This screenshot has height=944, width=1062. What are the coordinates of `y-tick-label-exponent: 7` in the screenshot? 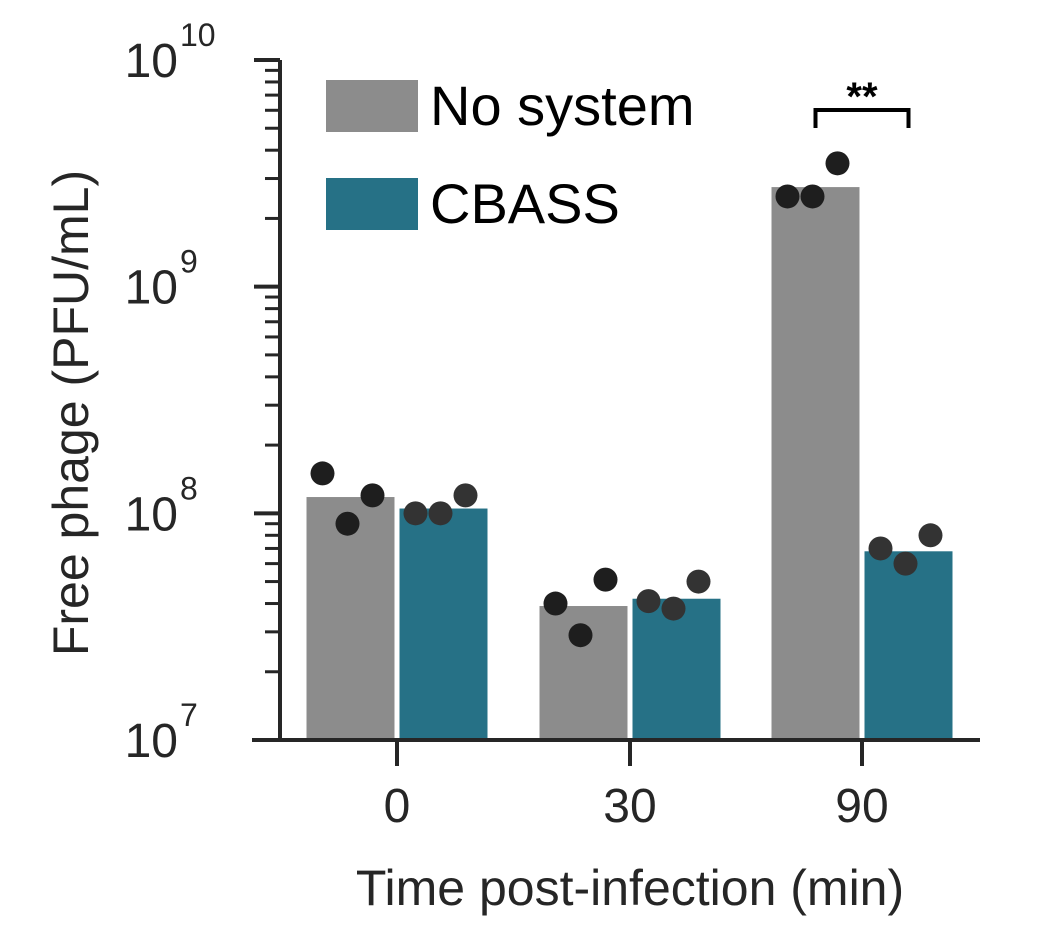 It's located at (189, 715).